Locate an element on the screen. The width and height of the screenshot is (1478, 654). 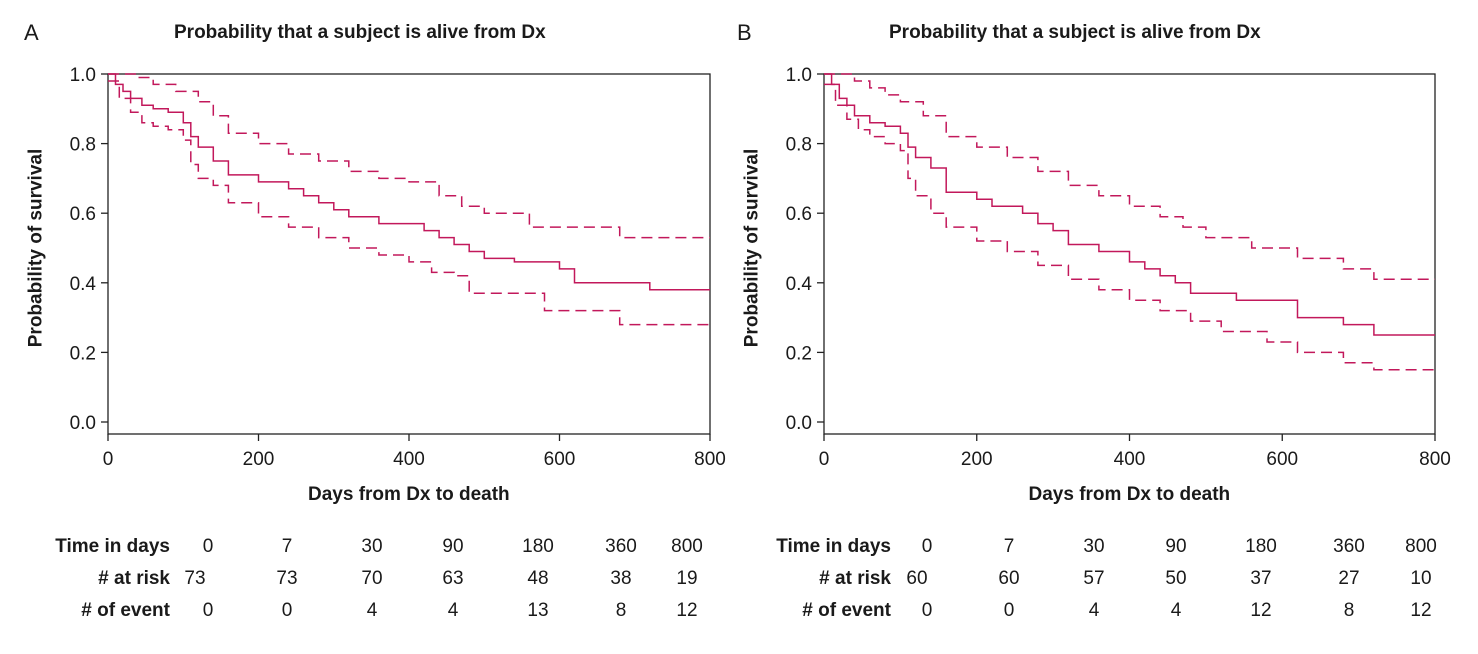
risk-row-at-risk: # at risk 73 73 70 63 48 38 19 is located at coordinates (369, 583).